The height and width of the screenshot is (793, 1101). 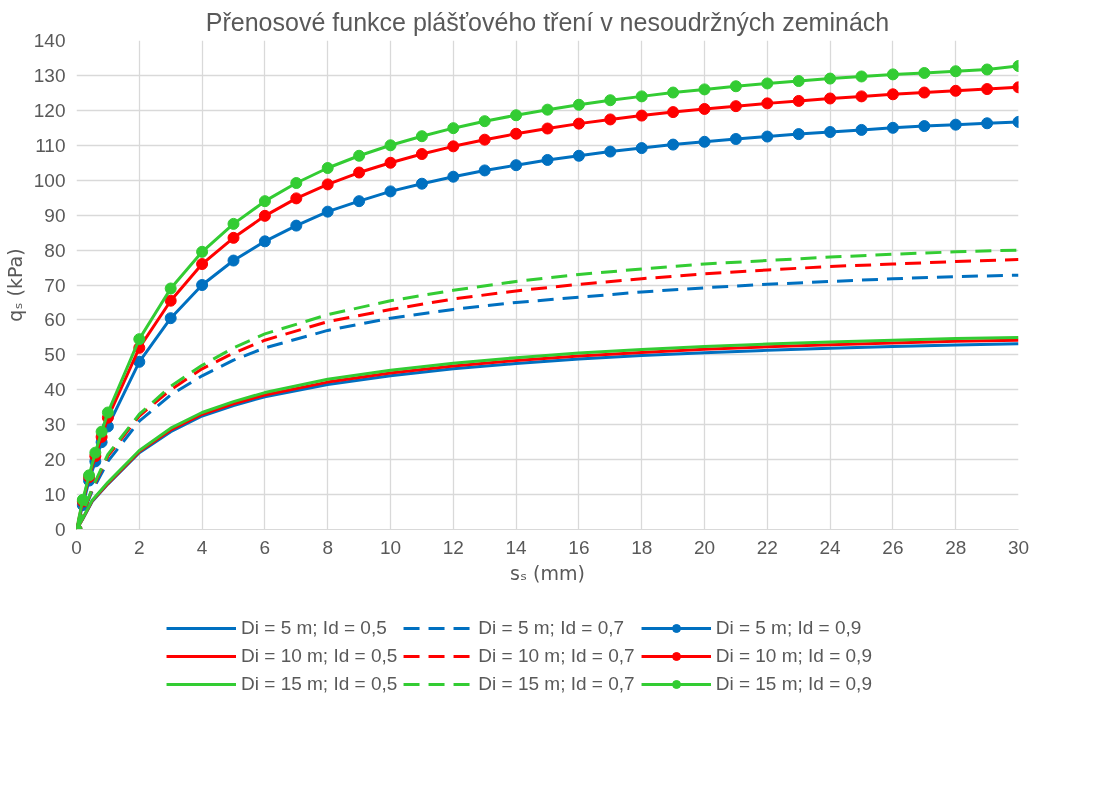 What do you see at coordinates (55, 355) in the screenshot?
I see `y-tick-label: 50` at bounding box center [55, 355].